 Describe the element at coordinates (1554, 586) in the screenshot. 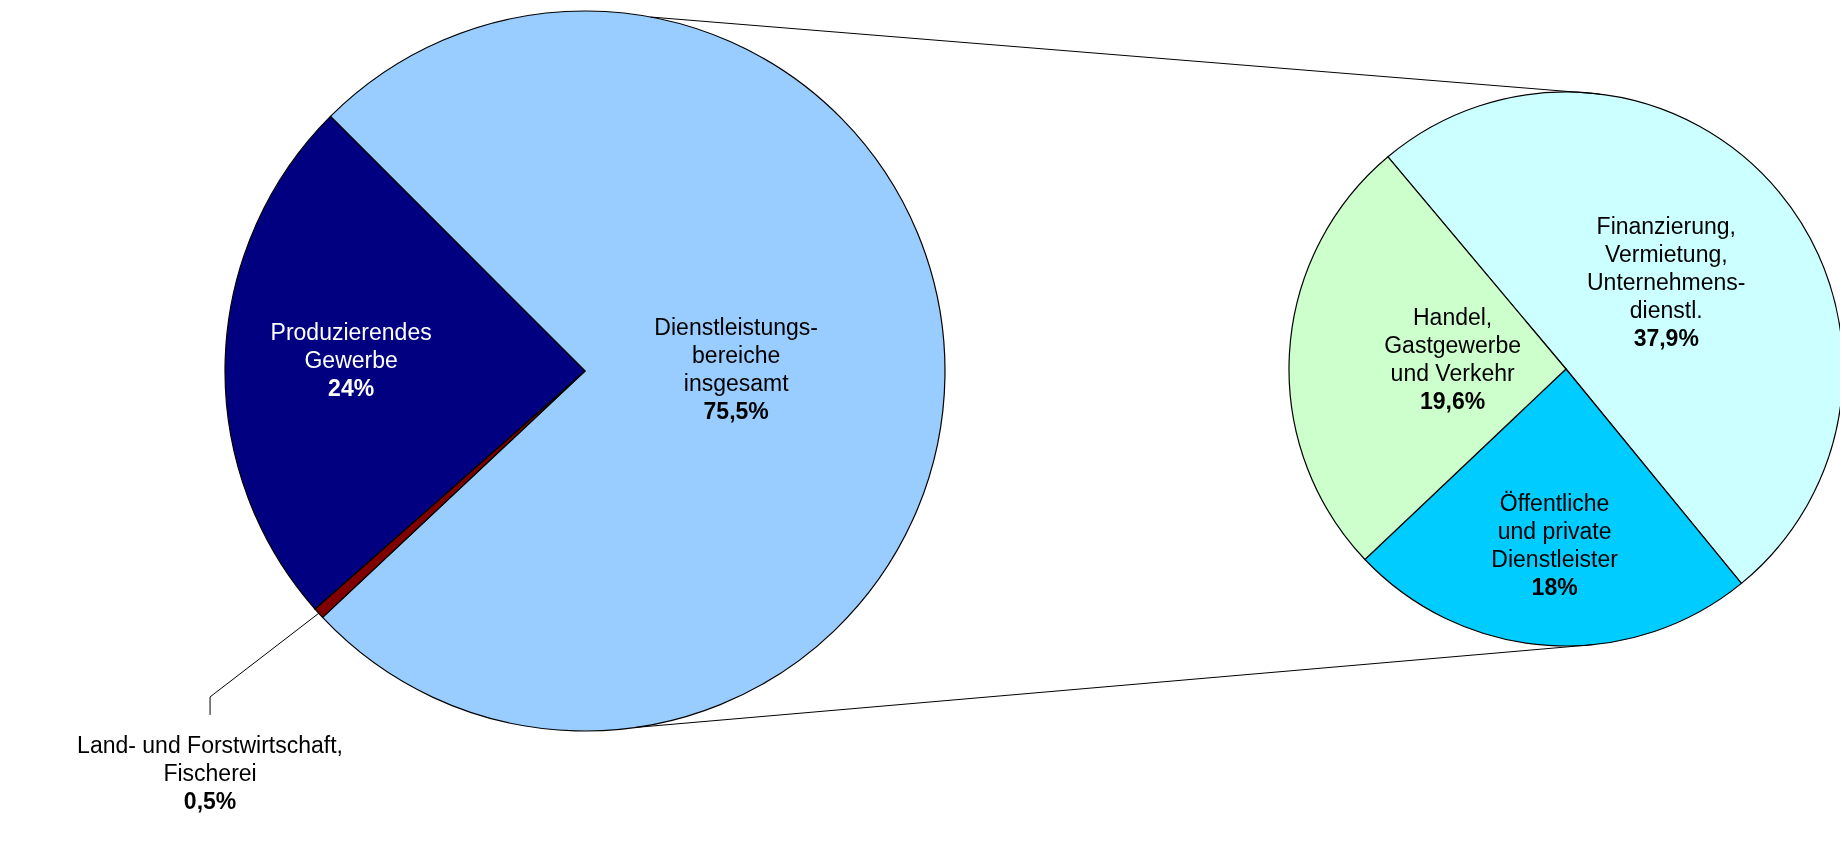

I see `data-label: 18%` at that location.